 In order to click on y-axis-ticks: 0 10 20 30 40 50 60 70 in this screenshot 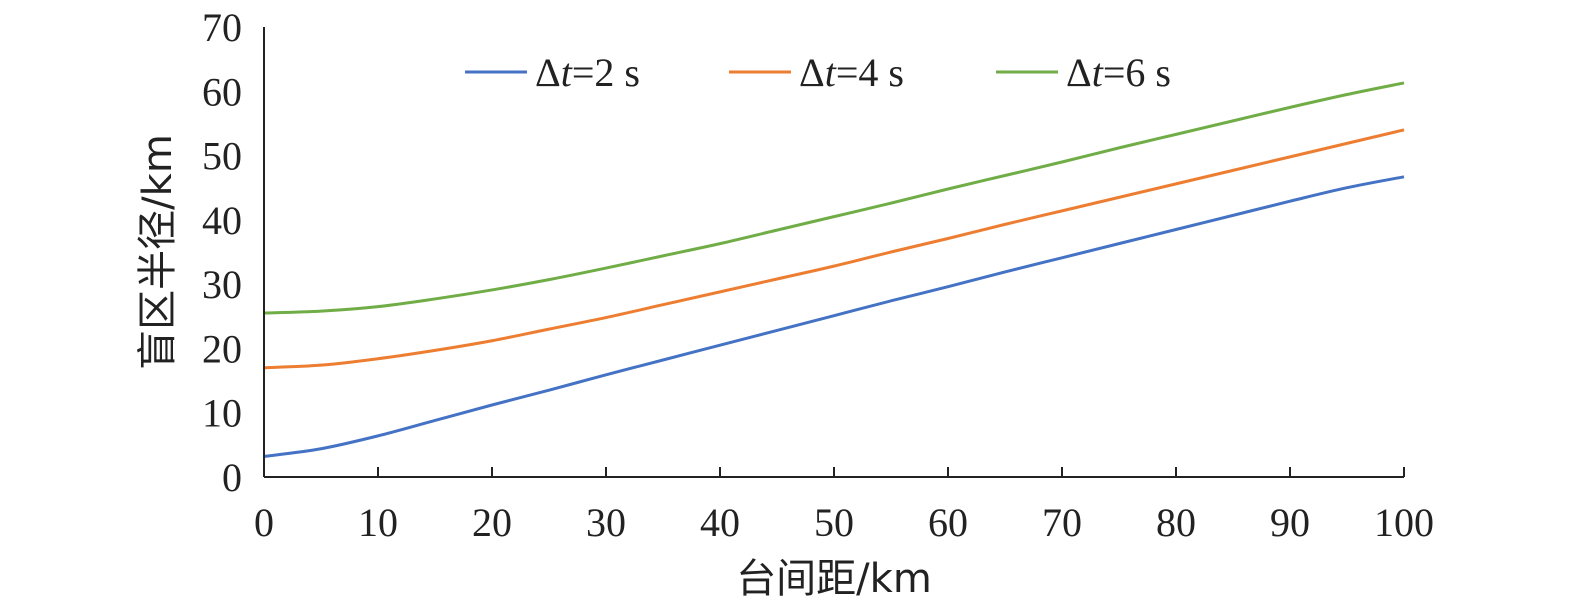, I will do `click(222, 252)`.